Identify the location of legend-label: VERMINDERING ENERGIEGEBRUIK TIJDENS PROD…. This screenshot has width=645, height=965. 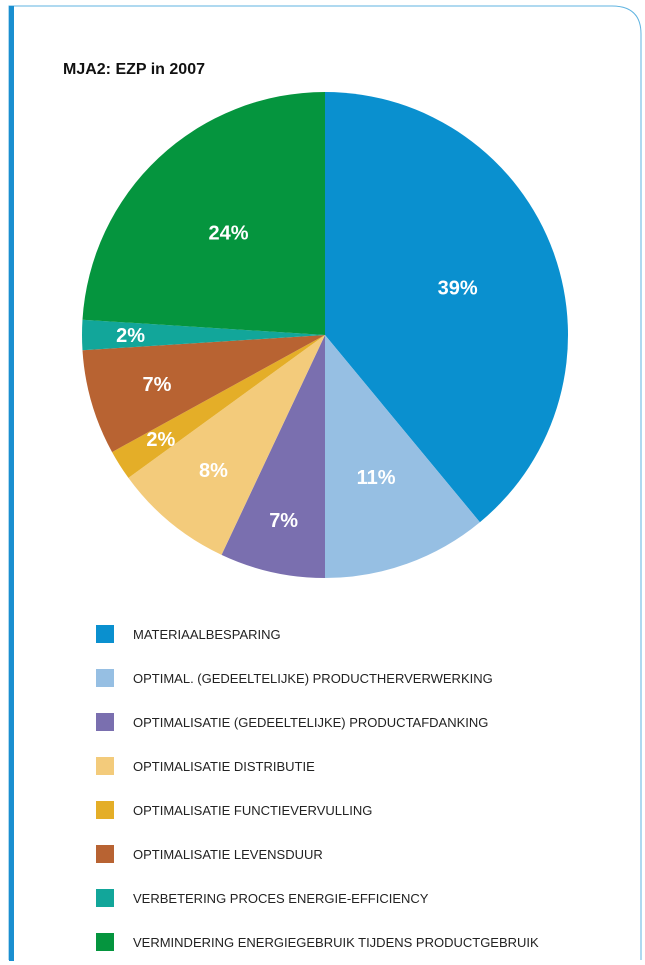
(336, 942).